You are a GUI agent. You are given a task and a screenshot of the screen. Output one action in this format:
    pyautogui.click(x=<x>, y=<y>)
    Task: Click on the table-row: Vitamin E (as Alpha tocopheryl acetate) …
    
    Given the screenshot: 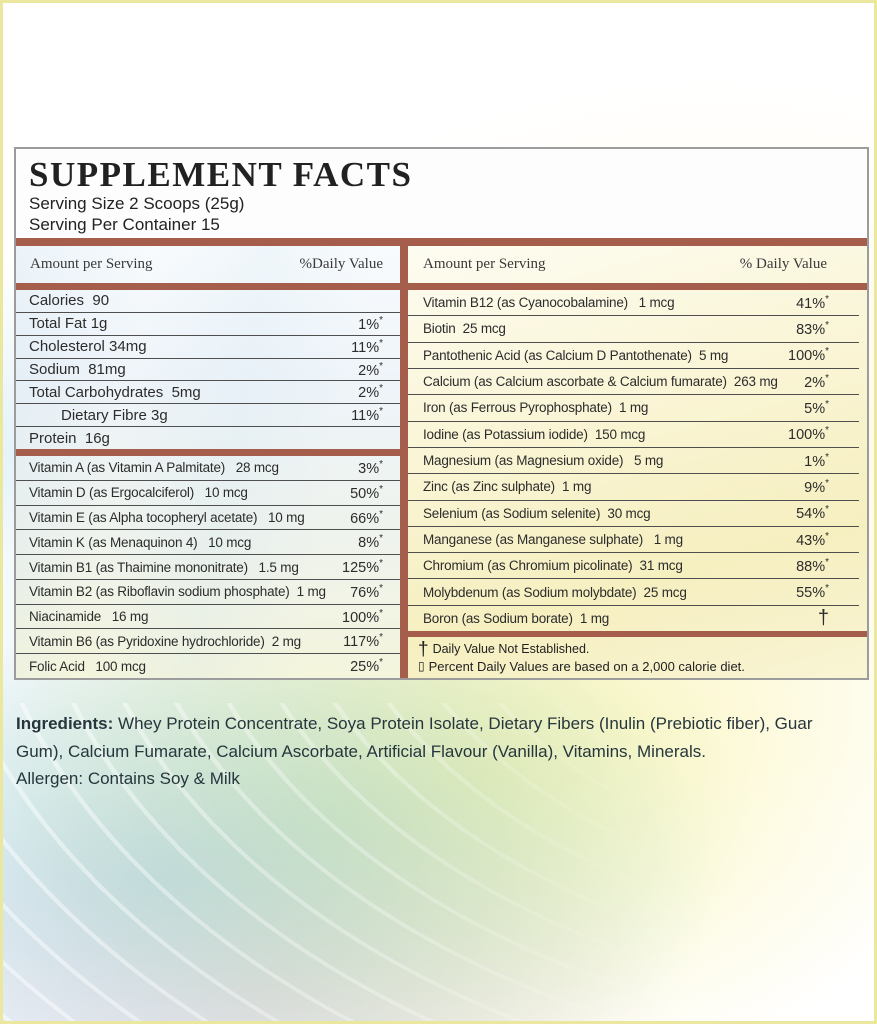 What is the action you would take?
    pyautogui.click(x=208, y=518)
    